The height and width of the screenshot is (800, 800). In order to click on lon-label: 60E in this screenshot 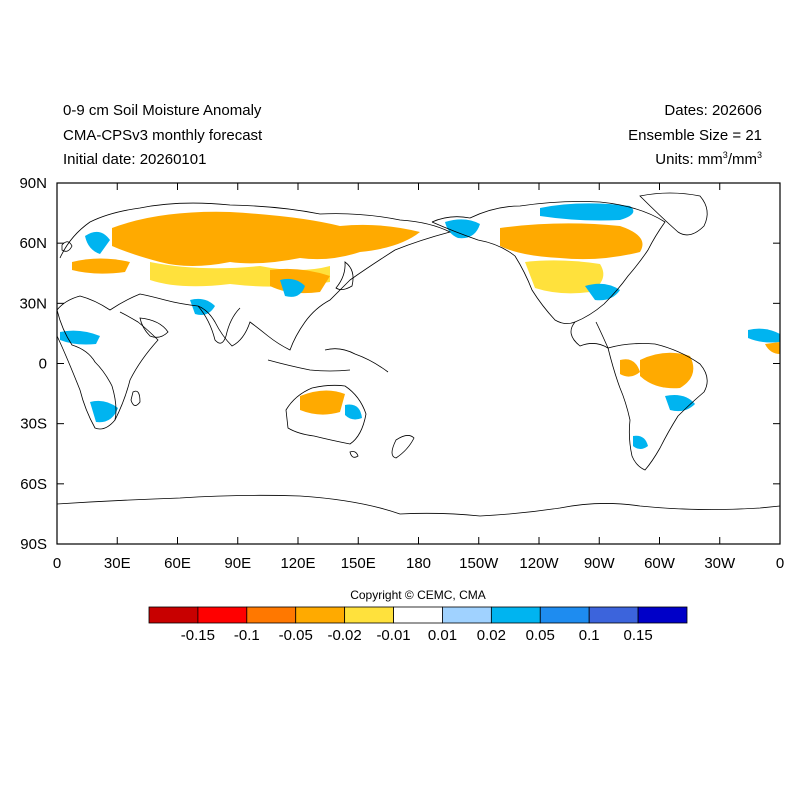, I will do `click(177, 563)`.